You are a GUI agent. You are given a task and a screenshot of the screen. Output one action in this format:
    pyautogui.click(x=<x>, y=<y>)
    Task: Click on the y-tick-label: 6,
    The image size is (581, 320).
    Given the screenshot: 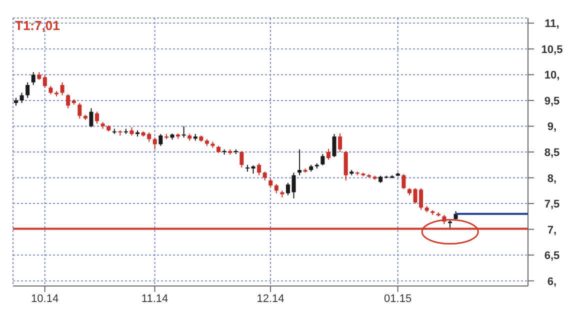 What is the action you would take?
    pyautogui.click(x=552, y=282)
    